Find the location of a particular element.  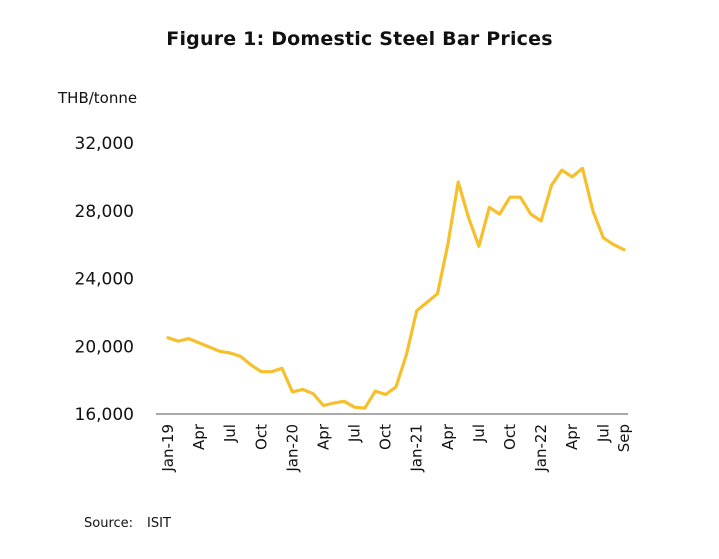

y-axis-unit-label: THB/tonne is located at coordinates (98, 98).